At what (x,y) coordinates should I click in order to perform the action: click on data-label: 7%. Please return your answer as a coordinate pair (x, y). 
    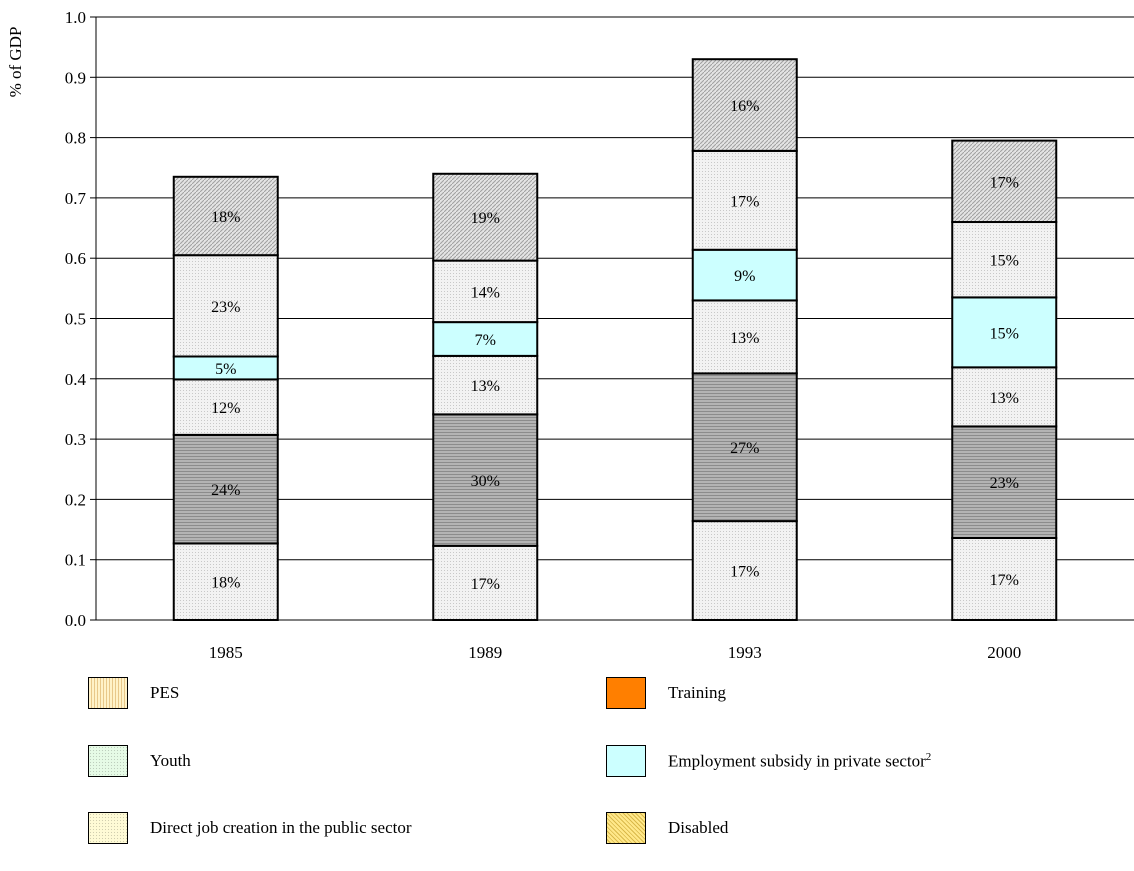
    Looking at the image, I should click on (485, 340).